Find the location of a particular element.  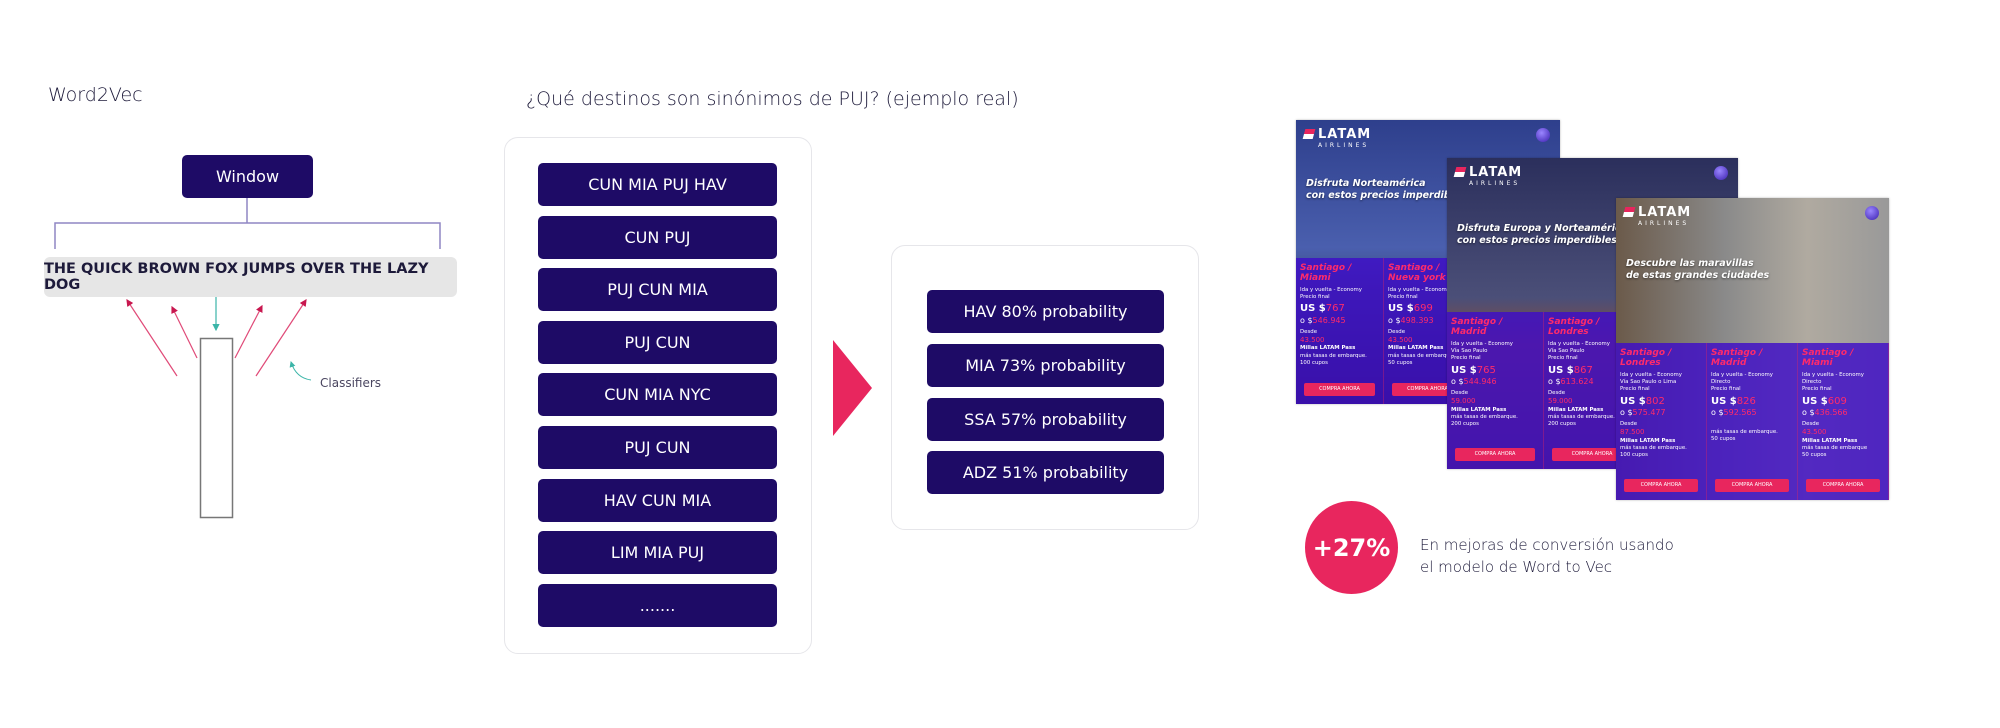

ad-headline-line: con estos precios imperdibles. is located at coordinates (1539, 241).